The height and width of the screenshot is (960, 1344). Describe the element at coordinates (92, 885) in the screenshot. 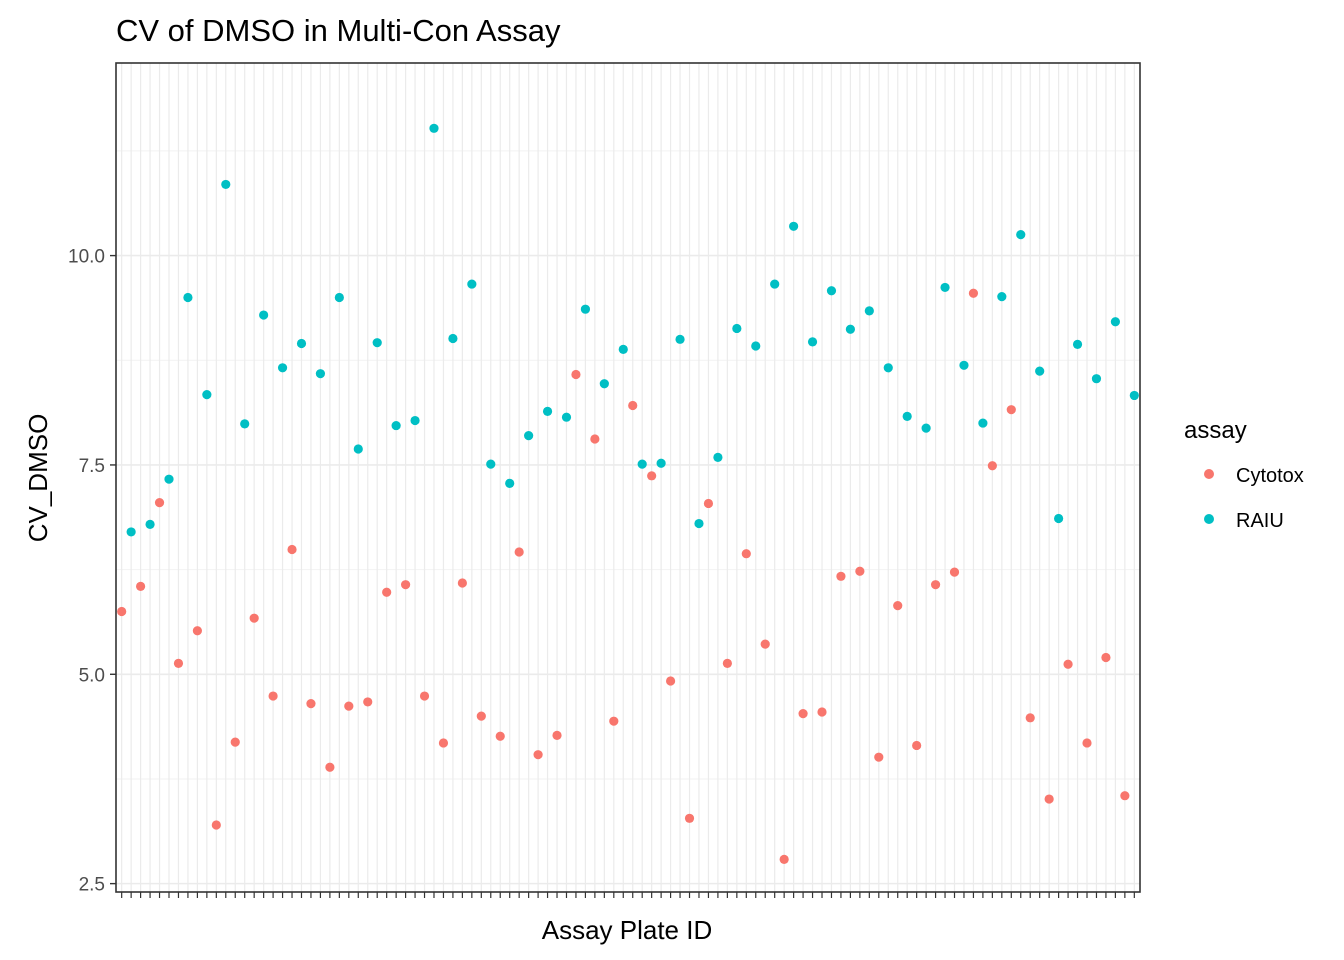

I see `y-tick-label: 2.5` at that location.